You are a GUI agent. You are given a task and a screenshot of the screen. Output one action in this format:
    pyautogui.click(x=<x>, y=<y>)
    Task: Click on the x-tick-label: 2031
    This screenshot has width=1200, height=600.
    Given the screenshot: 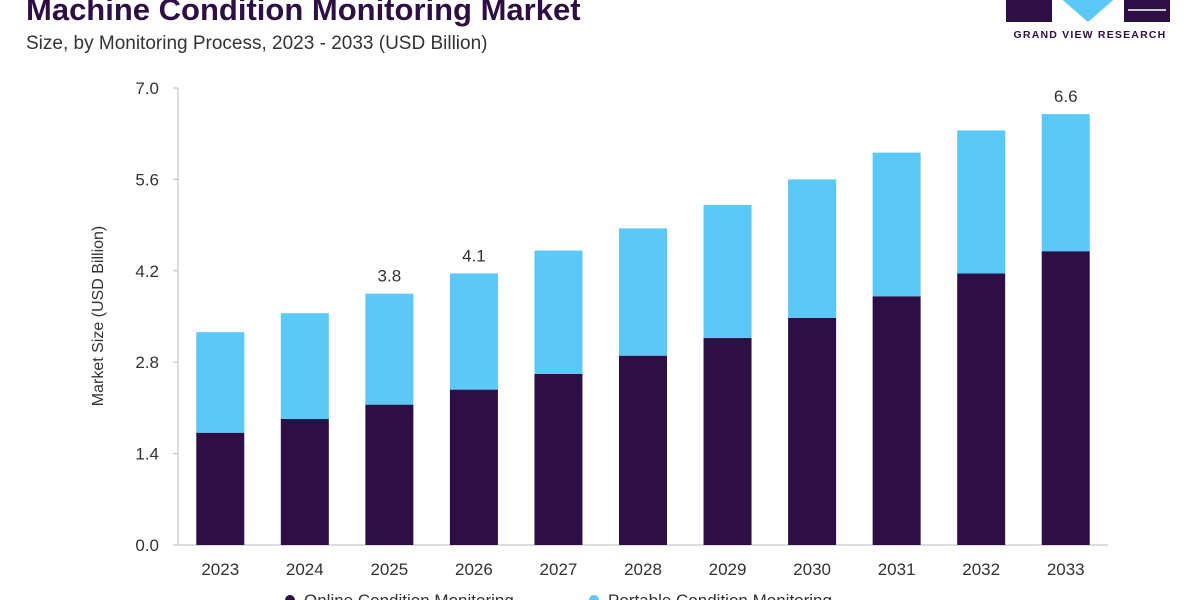 What is the action you would take?
    pyautogui.click(x=897, y=569)
    